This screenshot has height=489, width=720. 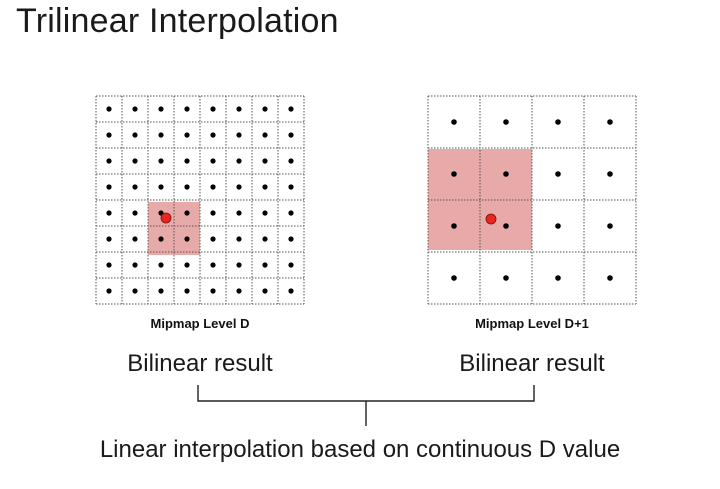 What do you see at coordinates (177, 21) in the screenshot?
I see `slide-title: Trilinear Interpolation` at bounding box center [177, 21].